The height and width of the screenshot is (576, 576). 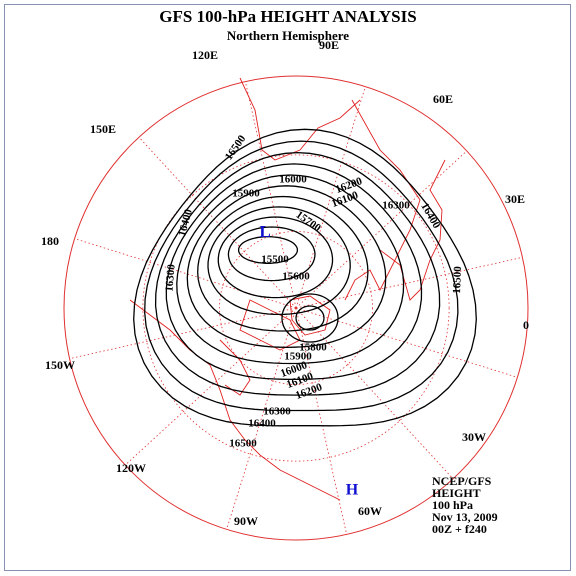 I want to click on lon-label: 60E, so click(x=443, y=99).